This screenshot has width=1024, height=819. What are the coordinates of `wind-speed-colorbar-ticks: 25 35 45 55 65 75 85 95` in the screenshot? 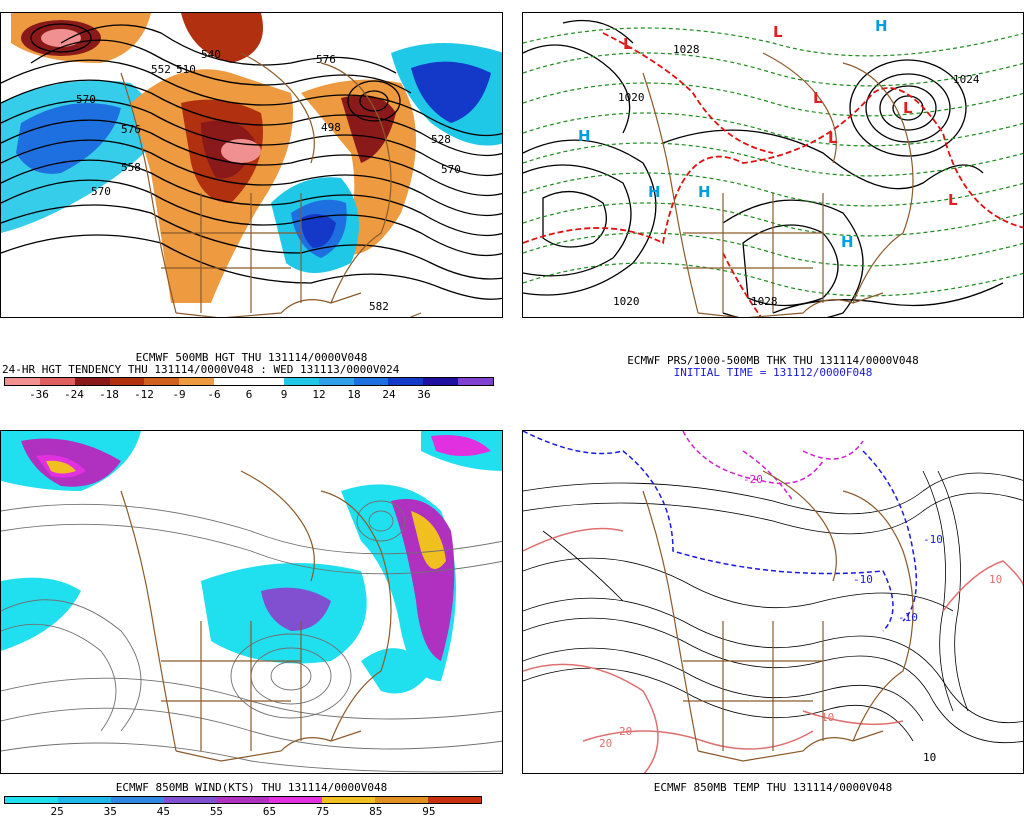 It's located at (243, 812).